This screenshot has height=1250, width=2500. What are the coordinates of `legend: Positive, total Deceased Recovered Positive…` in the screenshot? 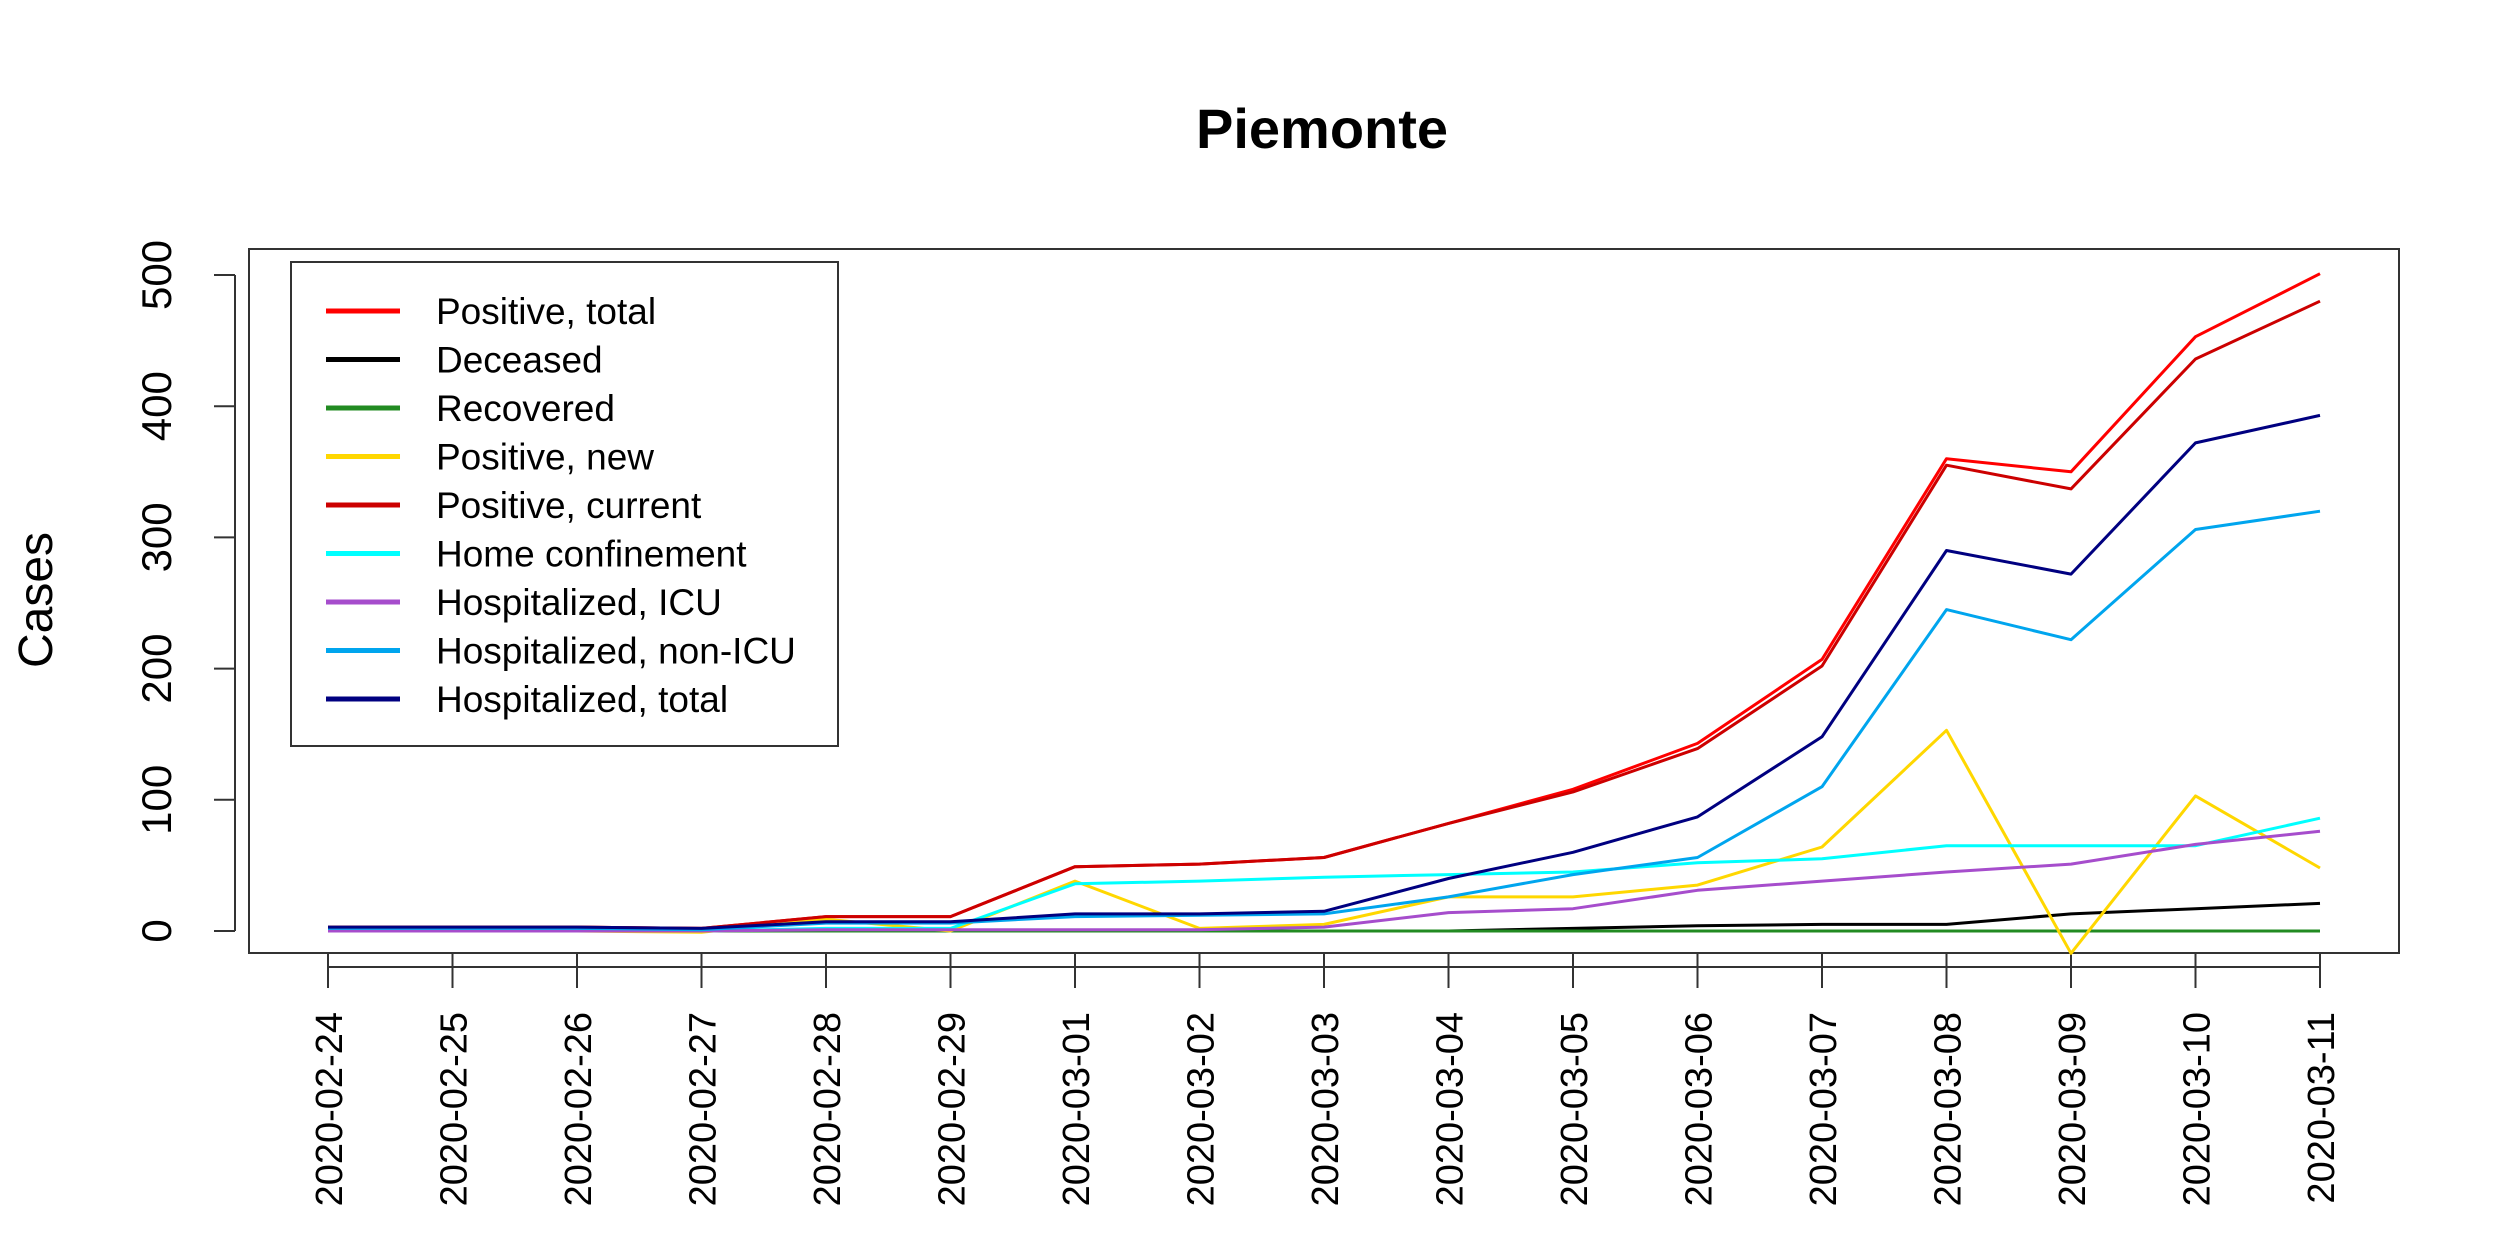 It's located at (564, 504).